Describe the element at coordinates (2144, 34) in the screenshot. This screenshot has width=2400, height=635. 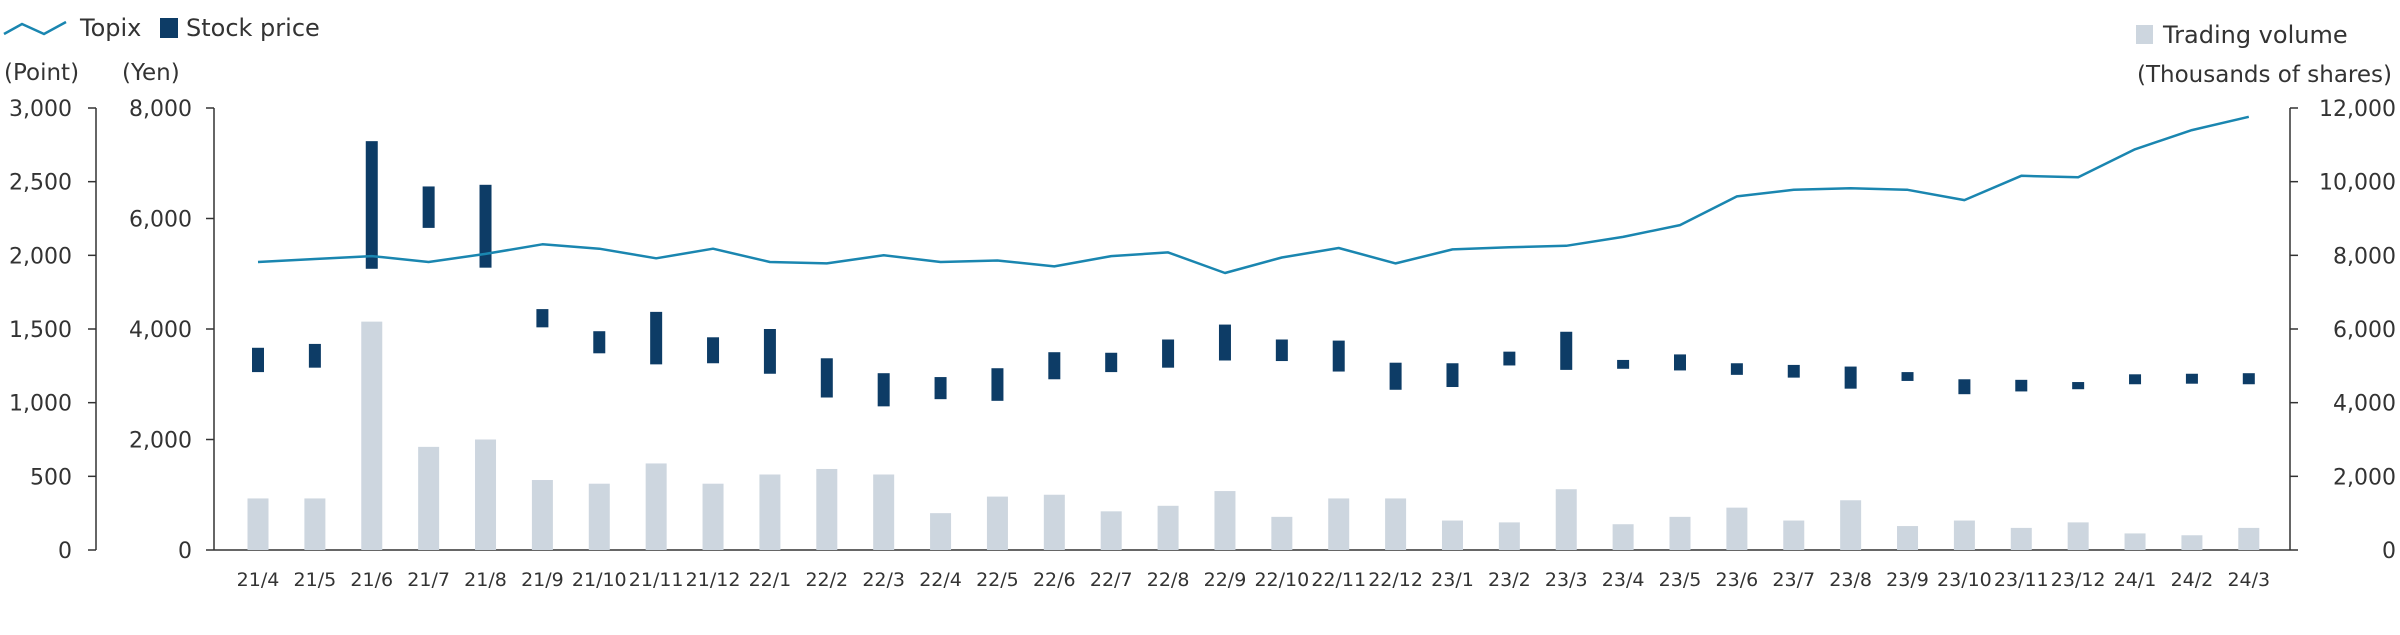
I see `trading-volume-legend-icon` at that location.